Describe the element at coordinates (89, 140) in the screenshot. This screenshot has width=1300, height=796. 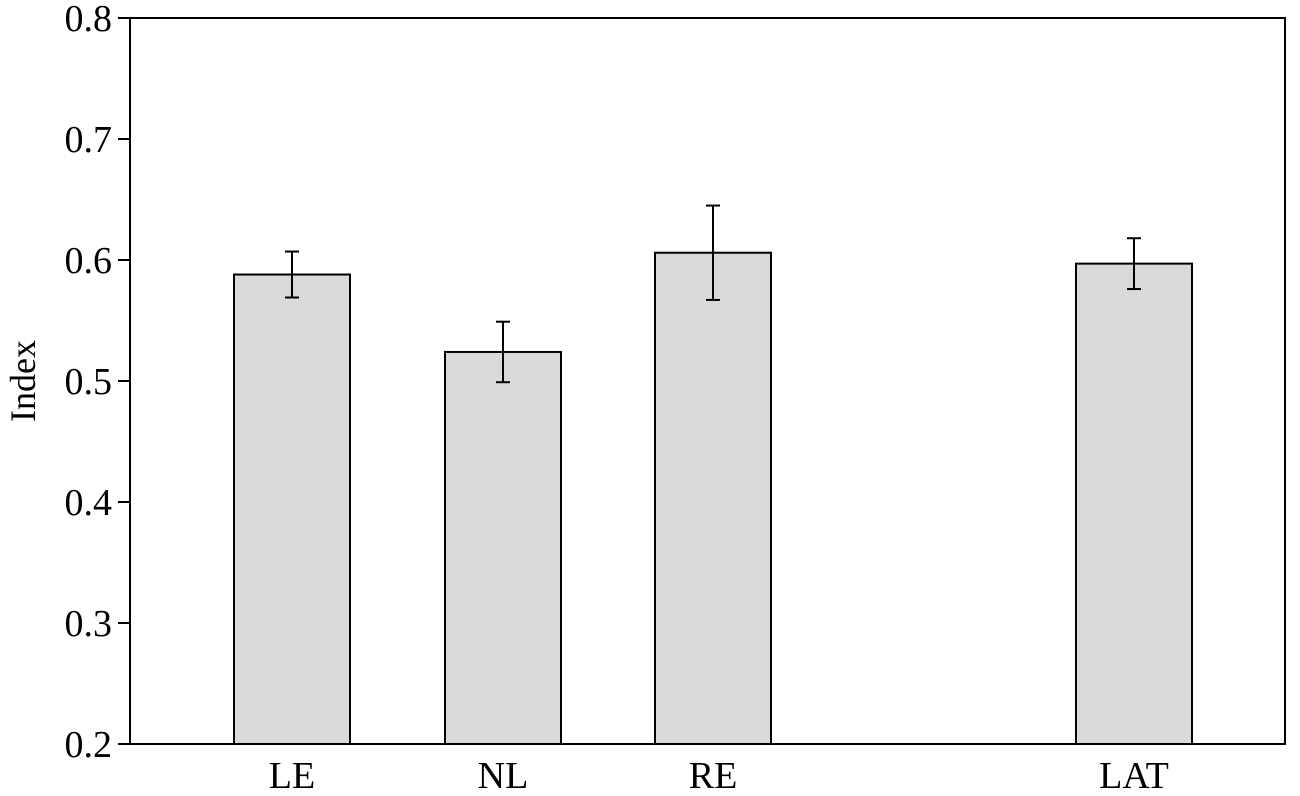
I see `y-tick-label: 0.7` at that location.